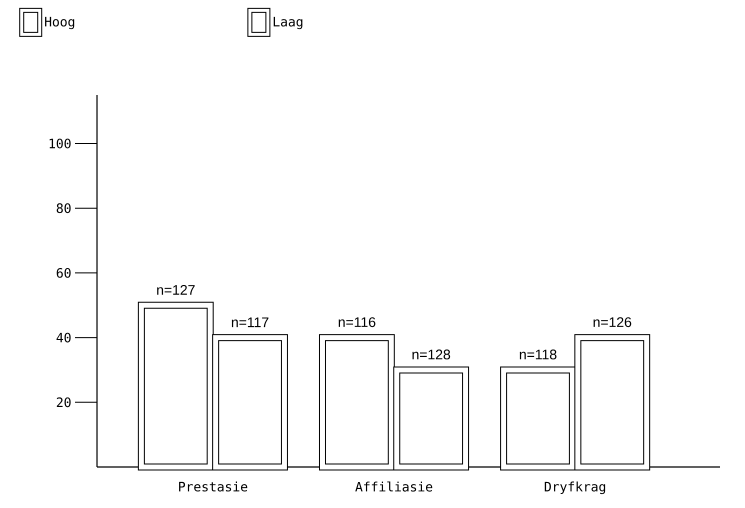 The height and width of the screenshot is (508, 745). Describe the element at coordinates (59, 23) in the screenshot. I see `legend-label: Hoog` at that location.